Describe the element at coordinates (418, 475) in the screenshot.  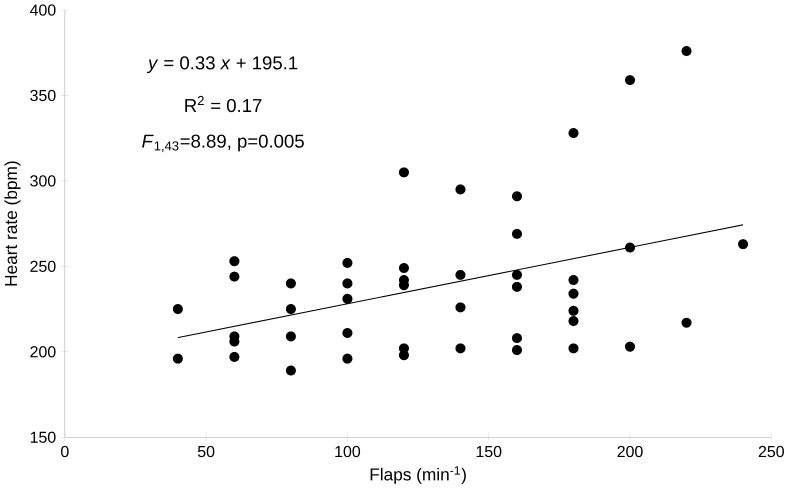
I see `x-axis-title: Flaps (min$^{-1}$)` at that location.